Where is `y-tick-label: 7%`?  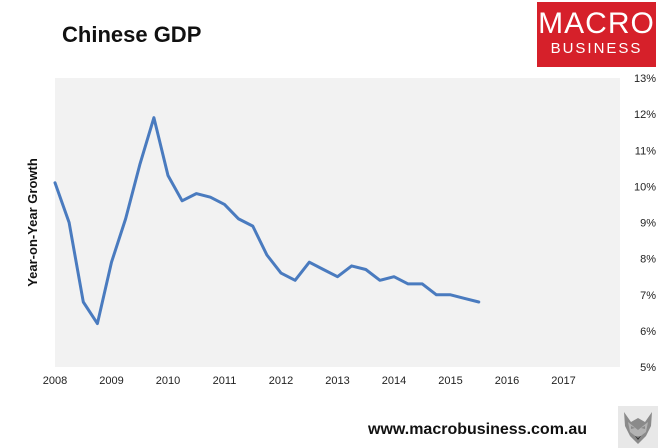
y-tick-label: 7% is located at coordinates (648, 296).